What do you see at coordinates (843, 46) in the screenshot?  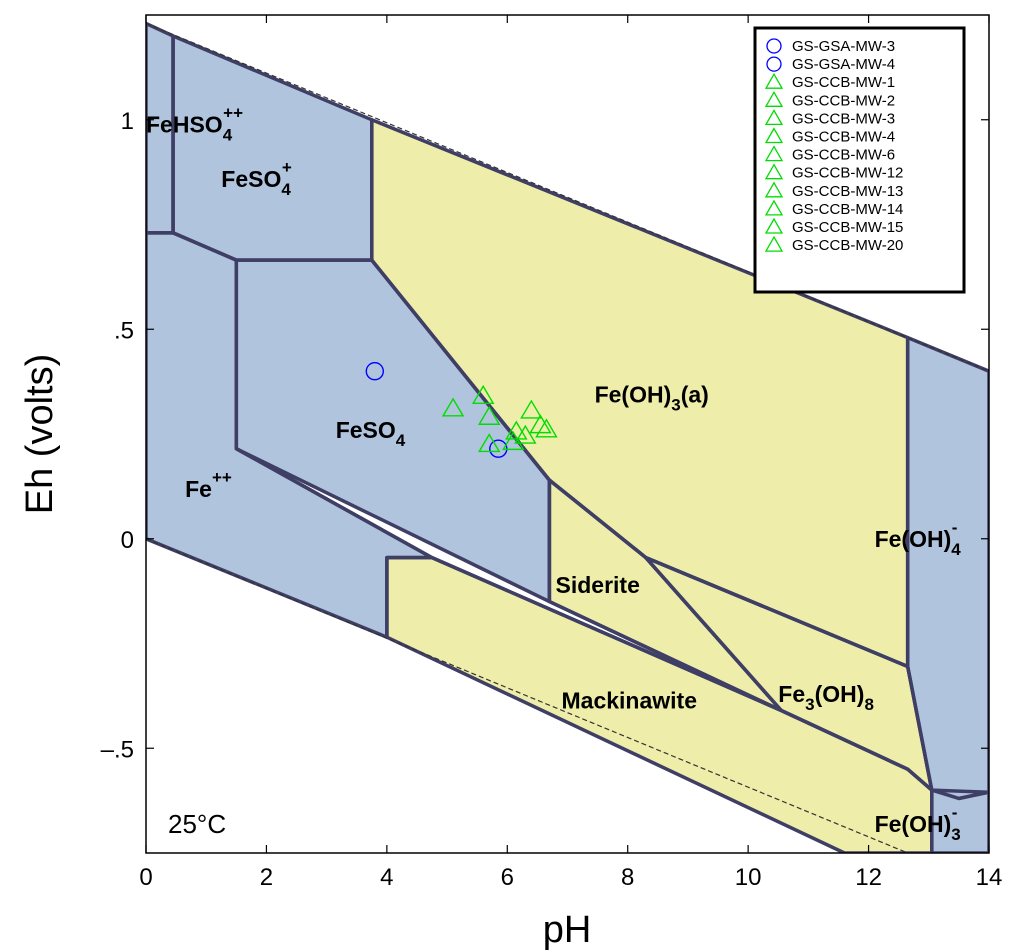 I see `legend-entry: GS-GSA-MW-3` at bounding box center [843, 46].